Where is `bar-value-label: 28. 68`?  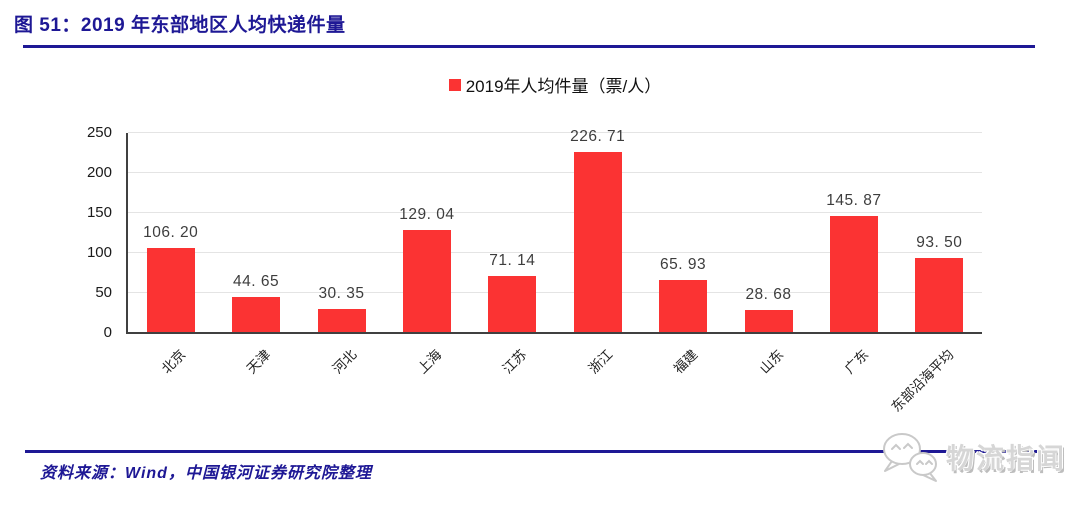 bar-value-label: 28. 68 is located at coordinates (768, 294).